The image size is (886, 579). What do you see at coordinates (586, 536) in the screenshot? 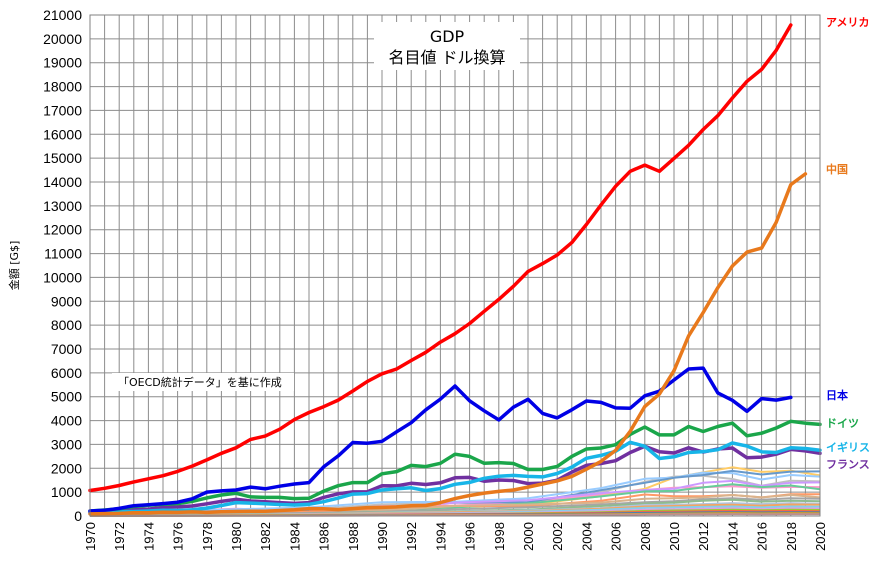
I see `x-tick-label: 2004` at bounding box center [586, 536].